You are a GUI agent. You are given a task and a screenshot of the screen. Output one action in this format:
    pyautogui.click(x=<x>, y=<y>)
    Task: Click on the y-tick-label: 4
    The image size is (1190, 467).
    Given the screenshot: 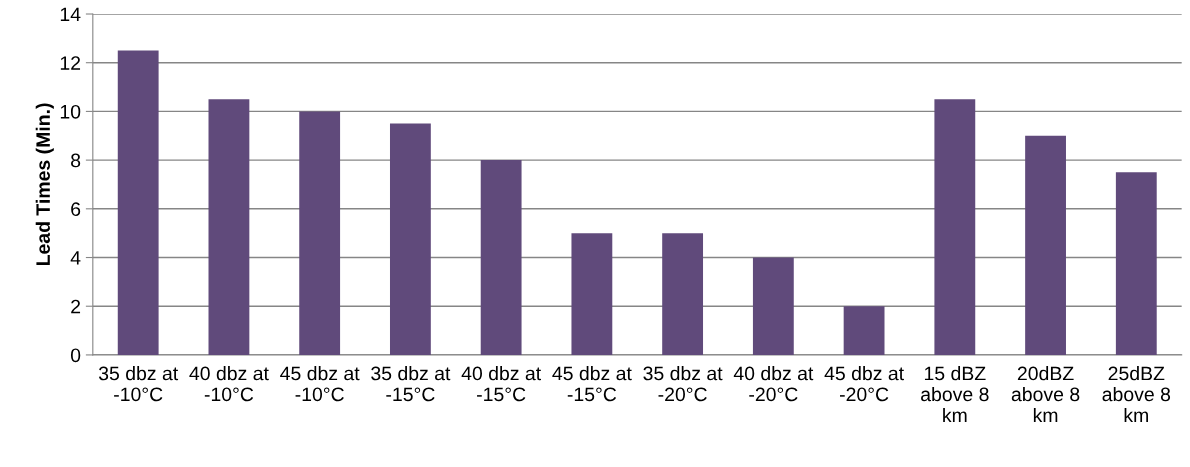 What is the action you would take?
    pyautogui.click(x=75, y=258)
    